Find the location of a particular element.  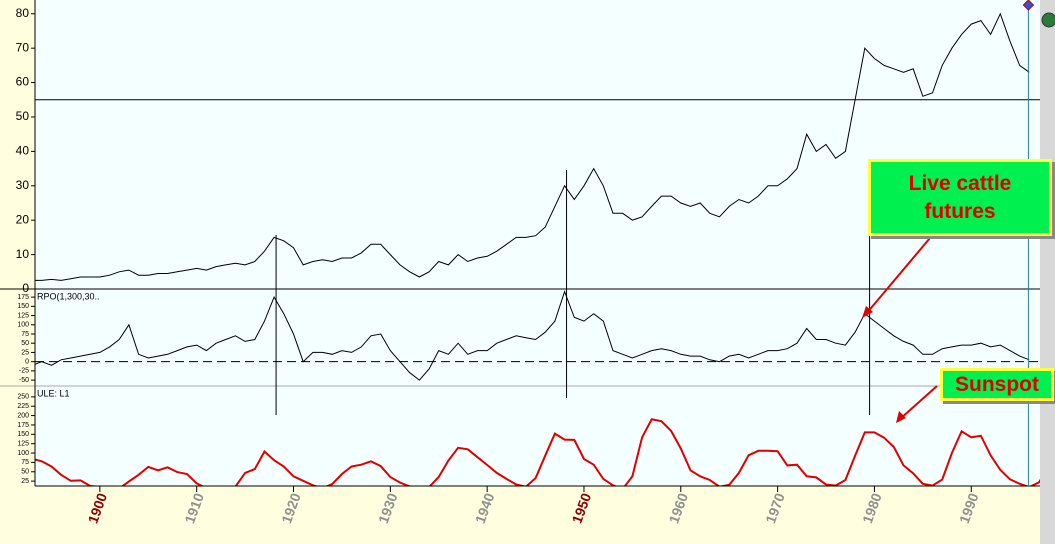

y-tick-label: 60 is located at coordinates (23, 82).